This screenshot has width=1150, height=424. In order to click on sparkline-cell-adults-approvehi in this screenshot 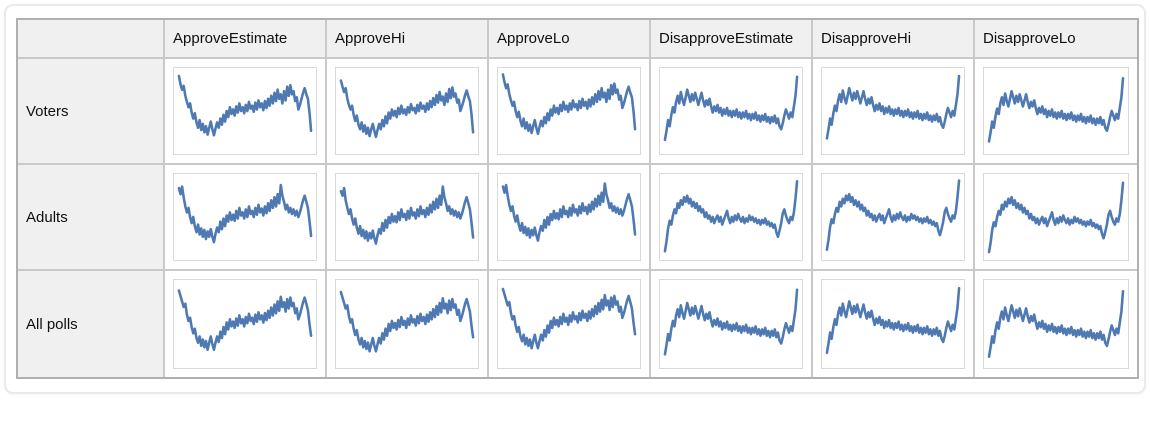, I will do `click(408, 218)`.